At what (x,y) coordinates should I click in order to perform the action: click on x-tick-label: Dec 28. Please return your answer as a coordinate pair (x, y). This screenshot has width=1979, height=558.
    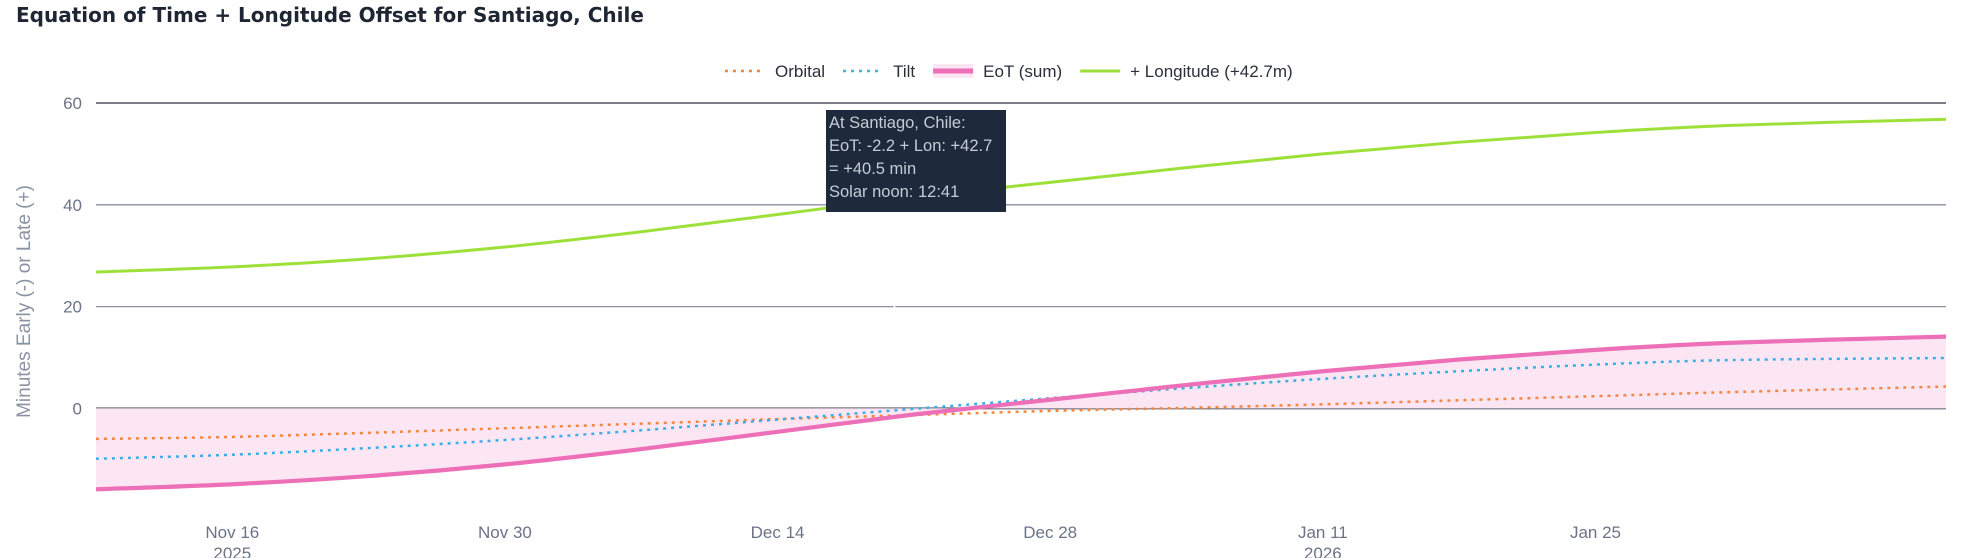
    Looking at the image, I should click on (1050, 532).